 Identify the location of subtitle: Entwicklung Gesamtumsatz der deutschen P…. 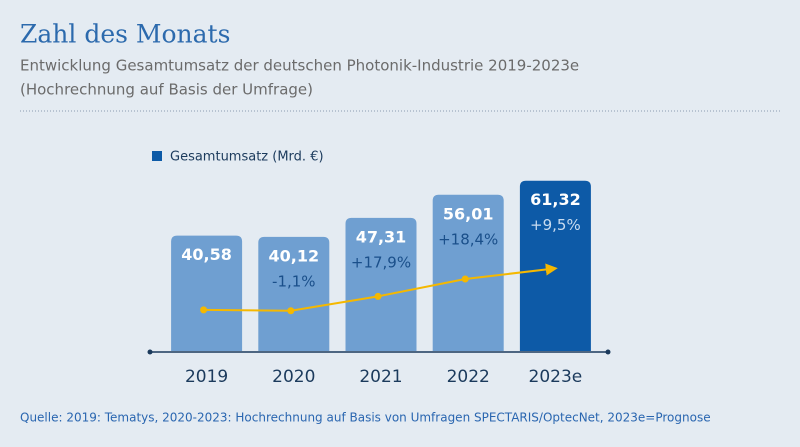
(299, 66).